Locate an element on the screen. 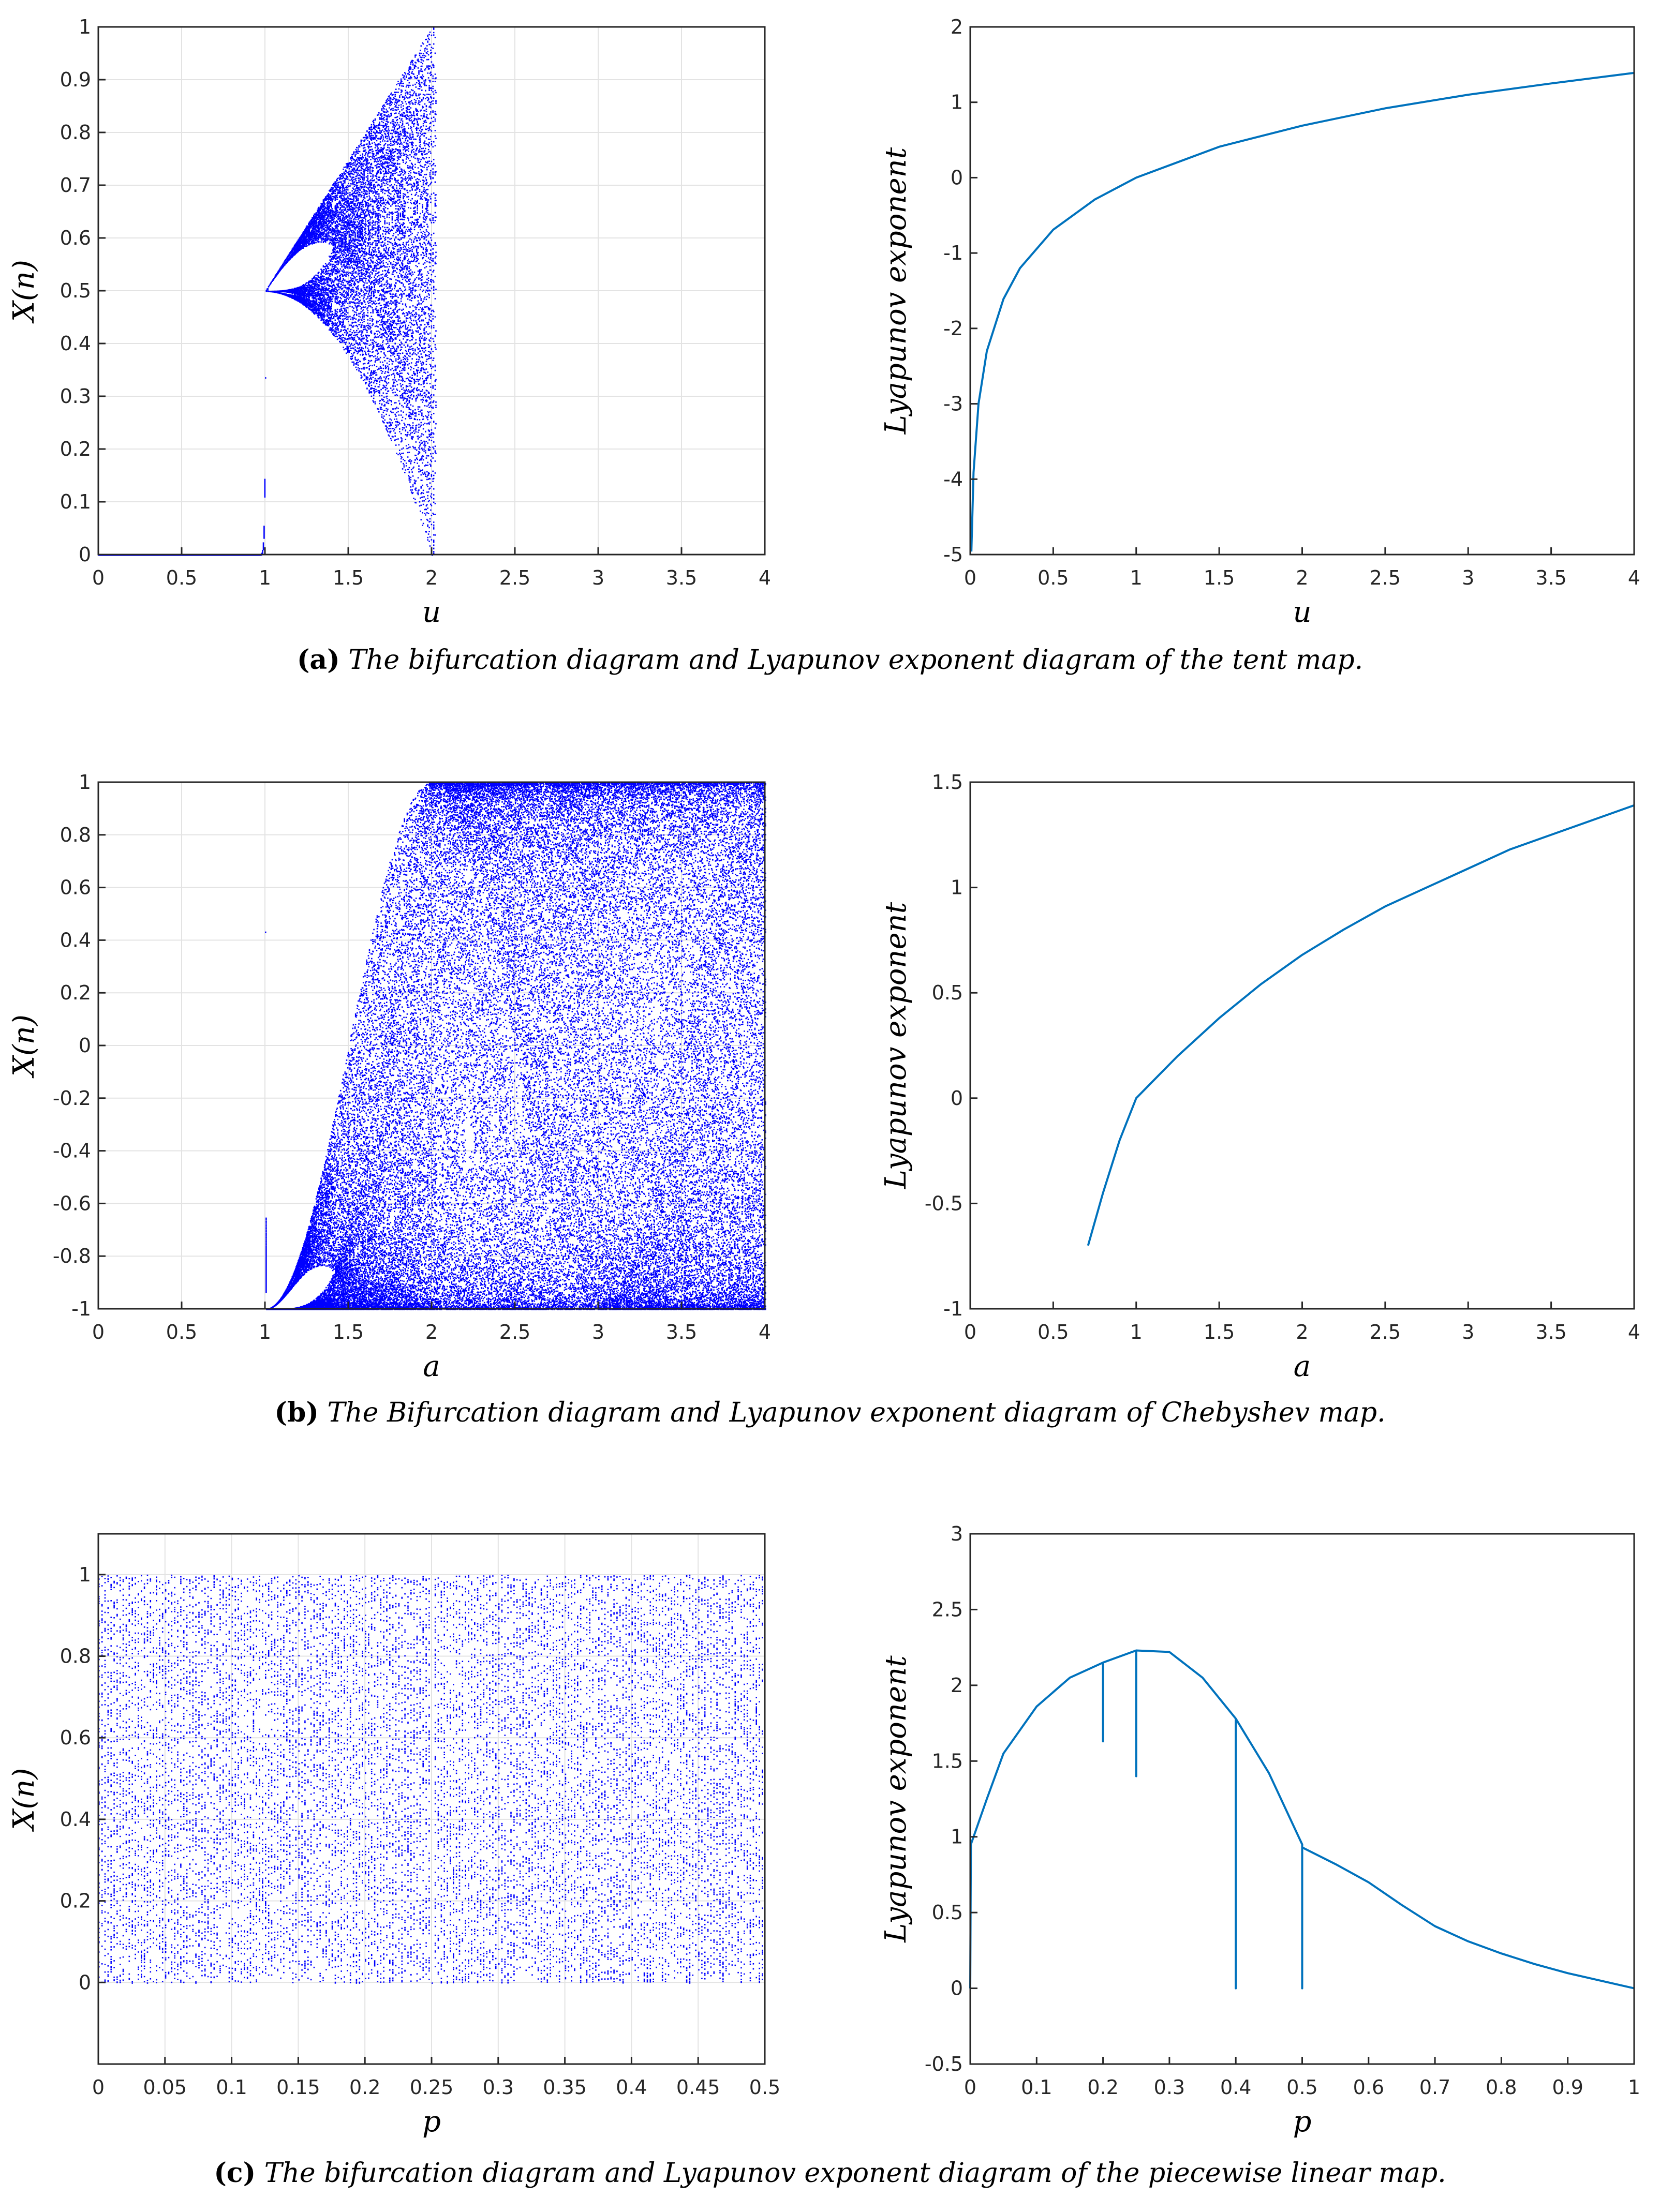 Image resolution: width=1660 pixels, height=2212 pixels. bifurcation-points is located at coordinates (267, 292).